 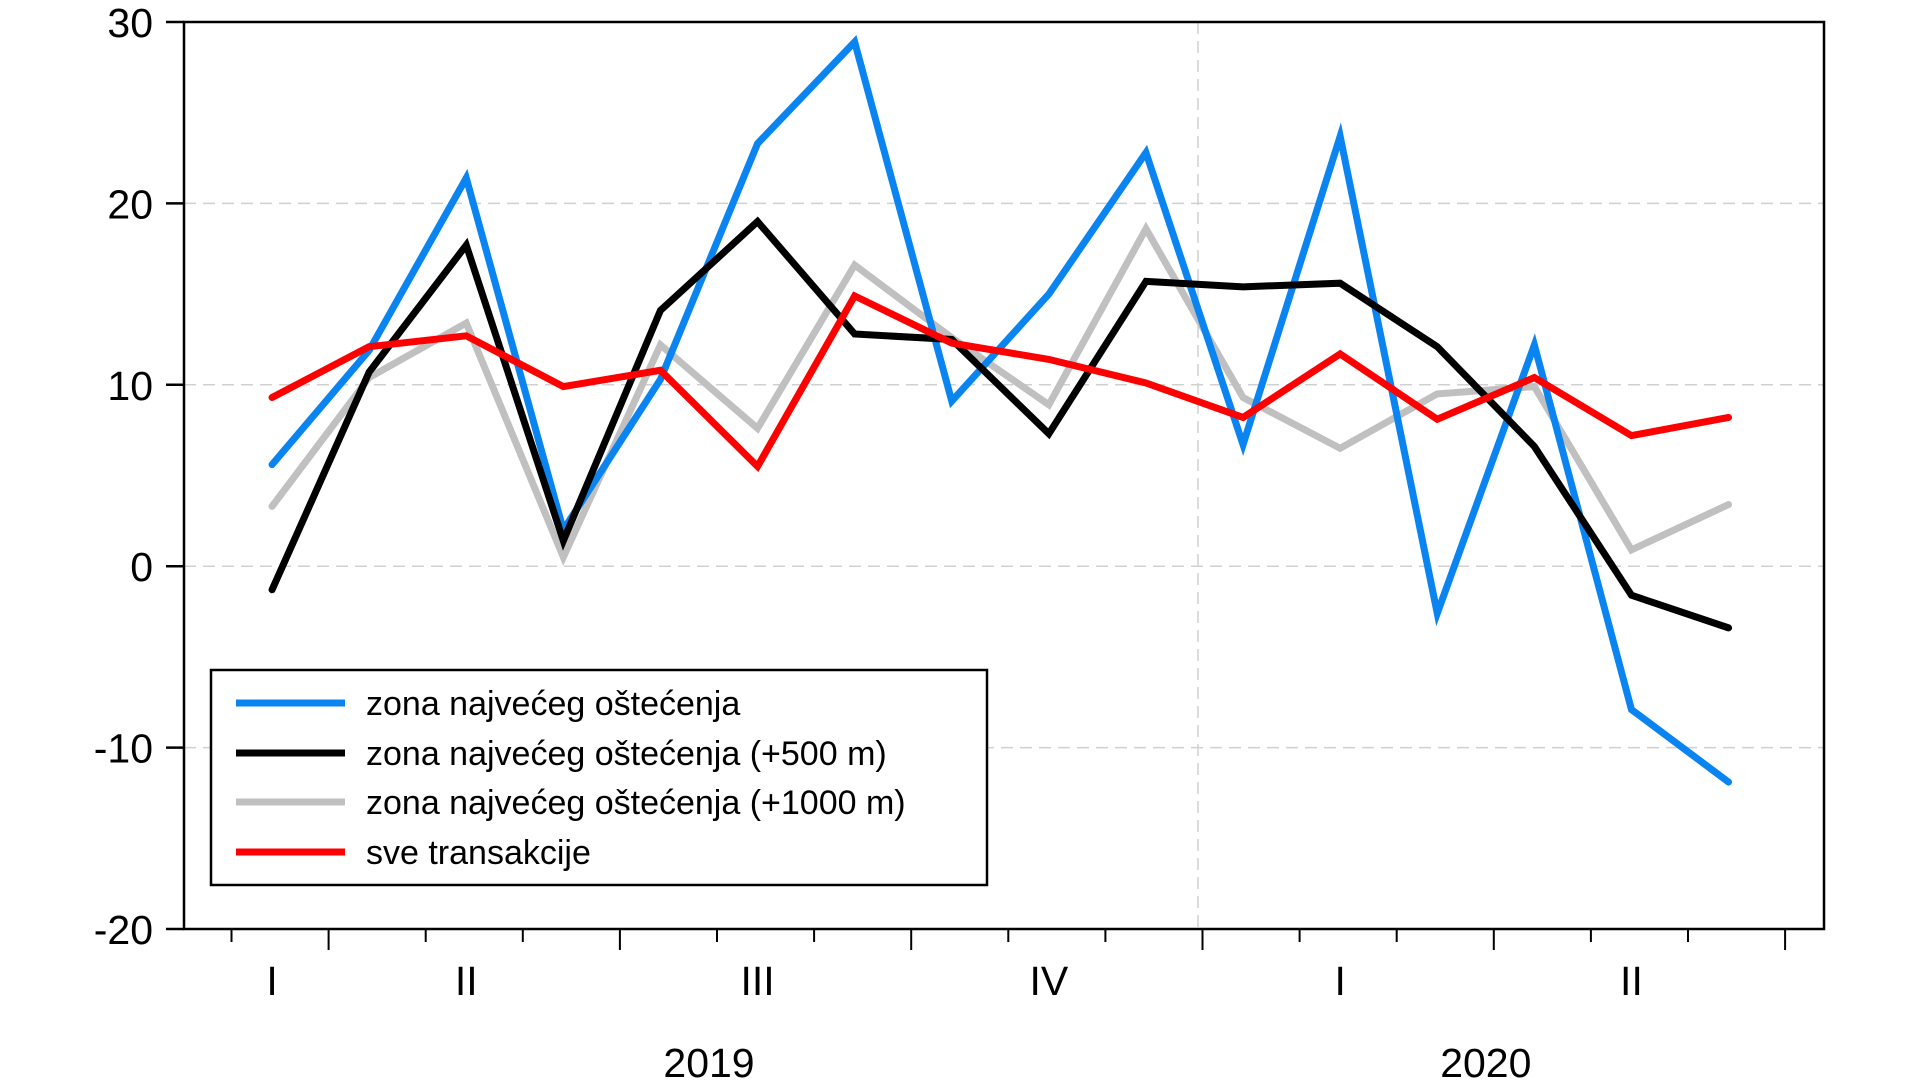 What do you see at coordinates (1048, 981) in the screenshot?
I see `x-quarter-label: IV` at bounding box center [1048, 981].